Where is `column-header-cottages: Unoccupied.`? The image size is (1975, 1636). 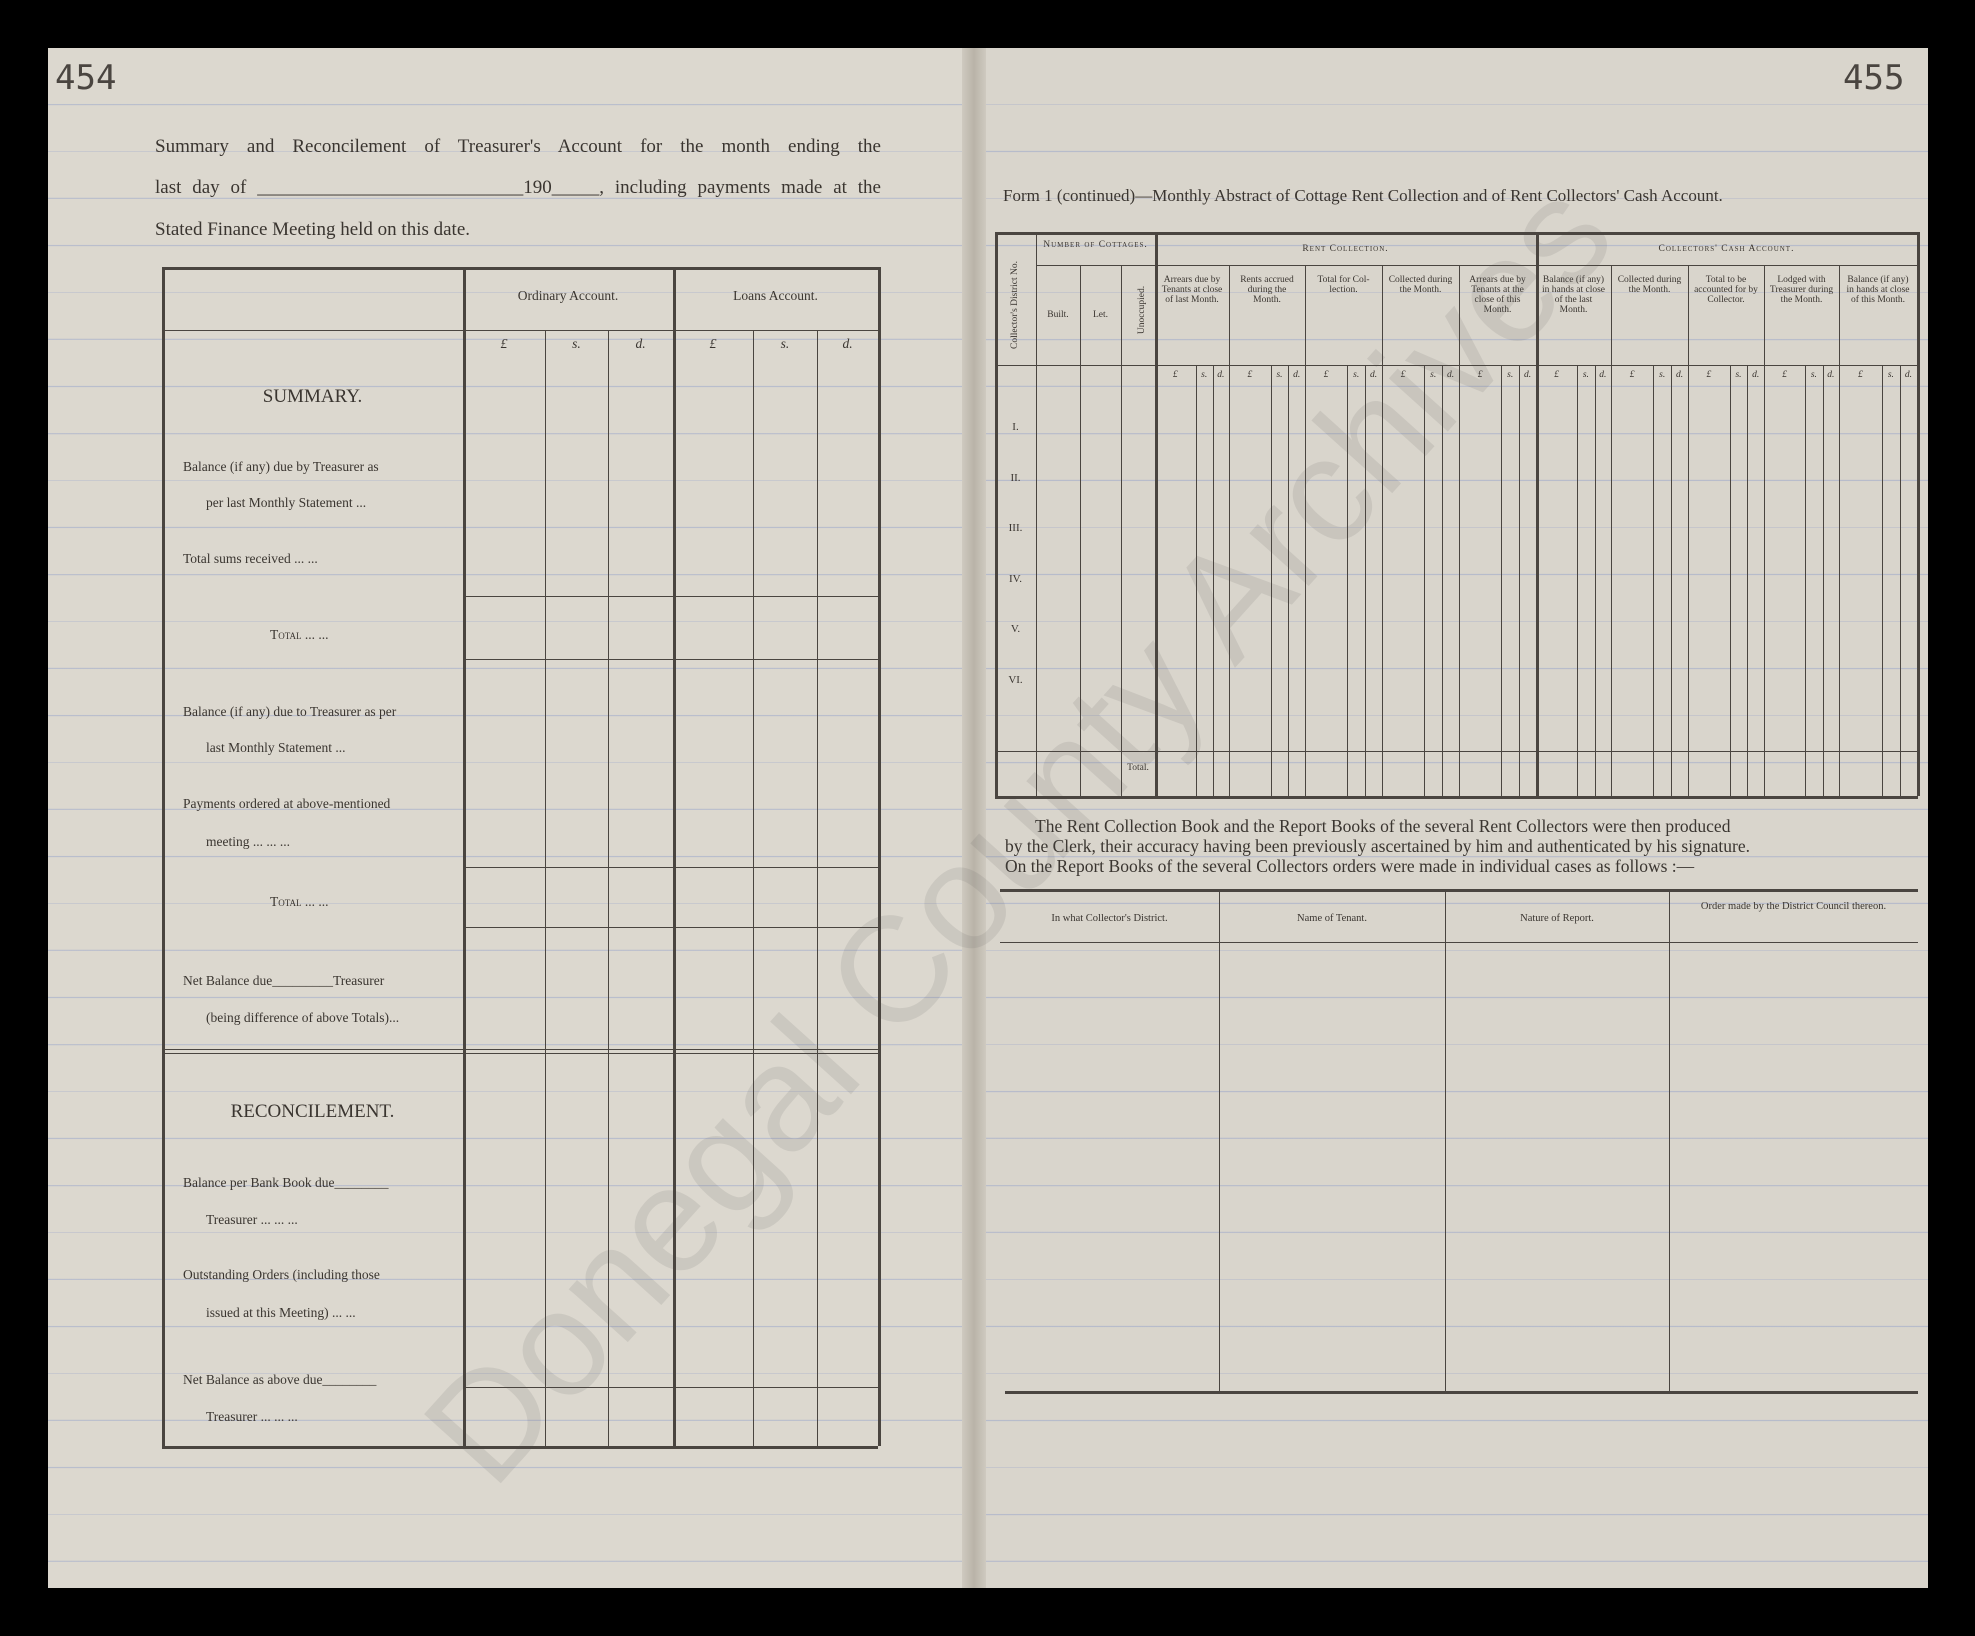
column-header-cottages: Unoccupied. is located at coordinates (1142, 310).